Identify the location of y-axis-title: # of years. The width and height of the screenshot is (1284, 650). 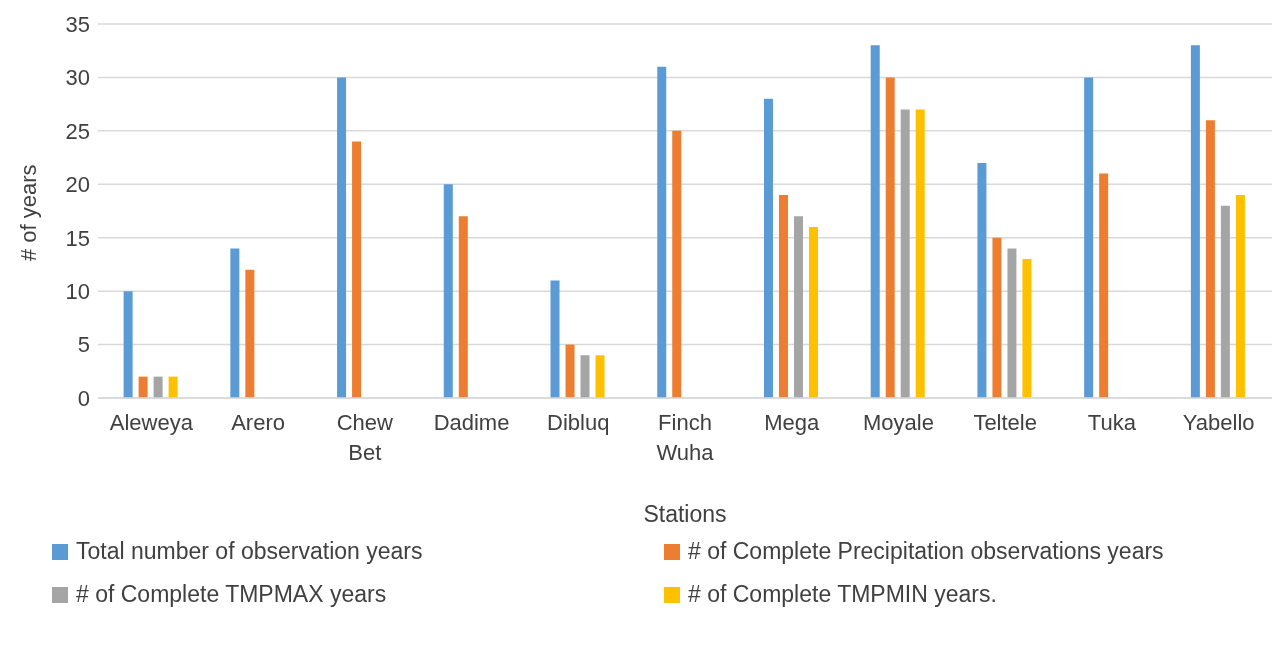
(28, 212).